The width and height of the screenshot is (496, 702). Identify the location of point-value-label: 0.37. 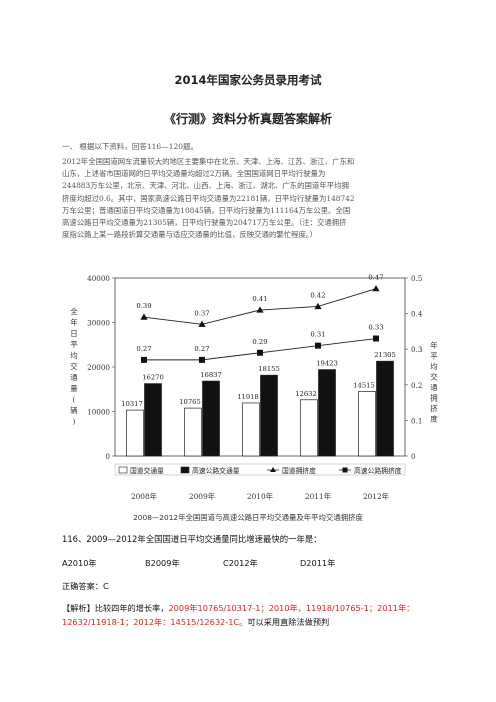
(201, 313).